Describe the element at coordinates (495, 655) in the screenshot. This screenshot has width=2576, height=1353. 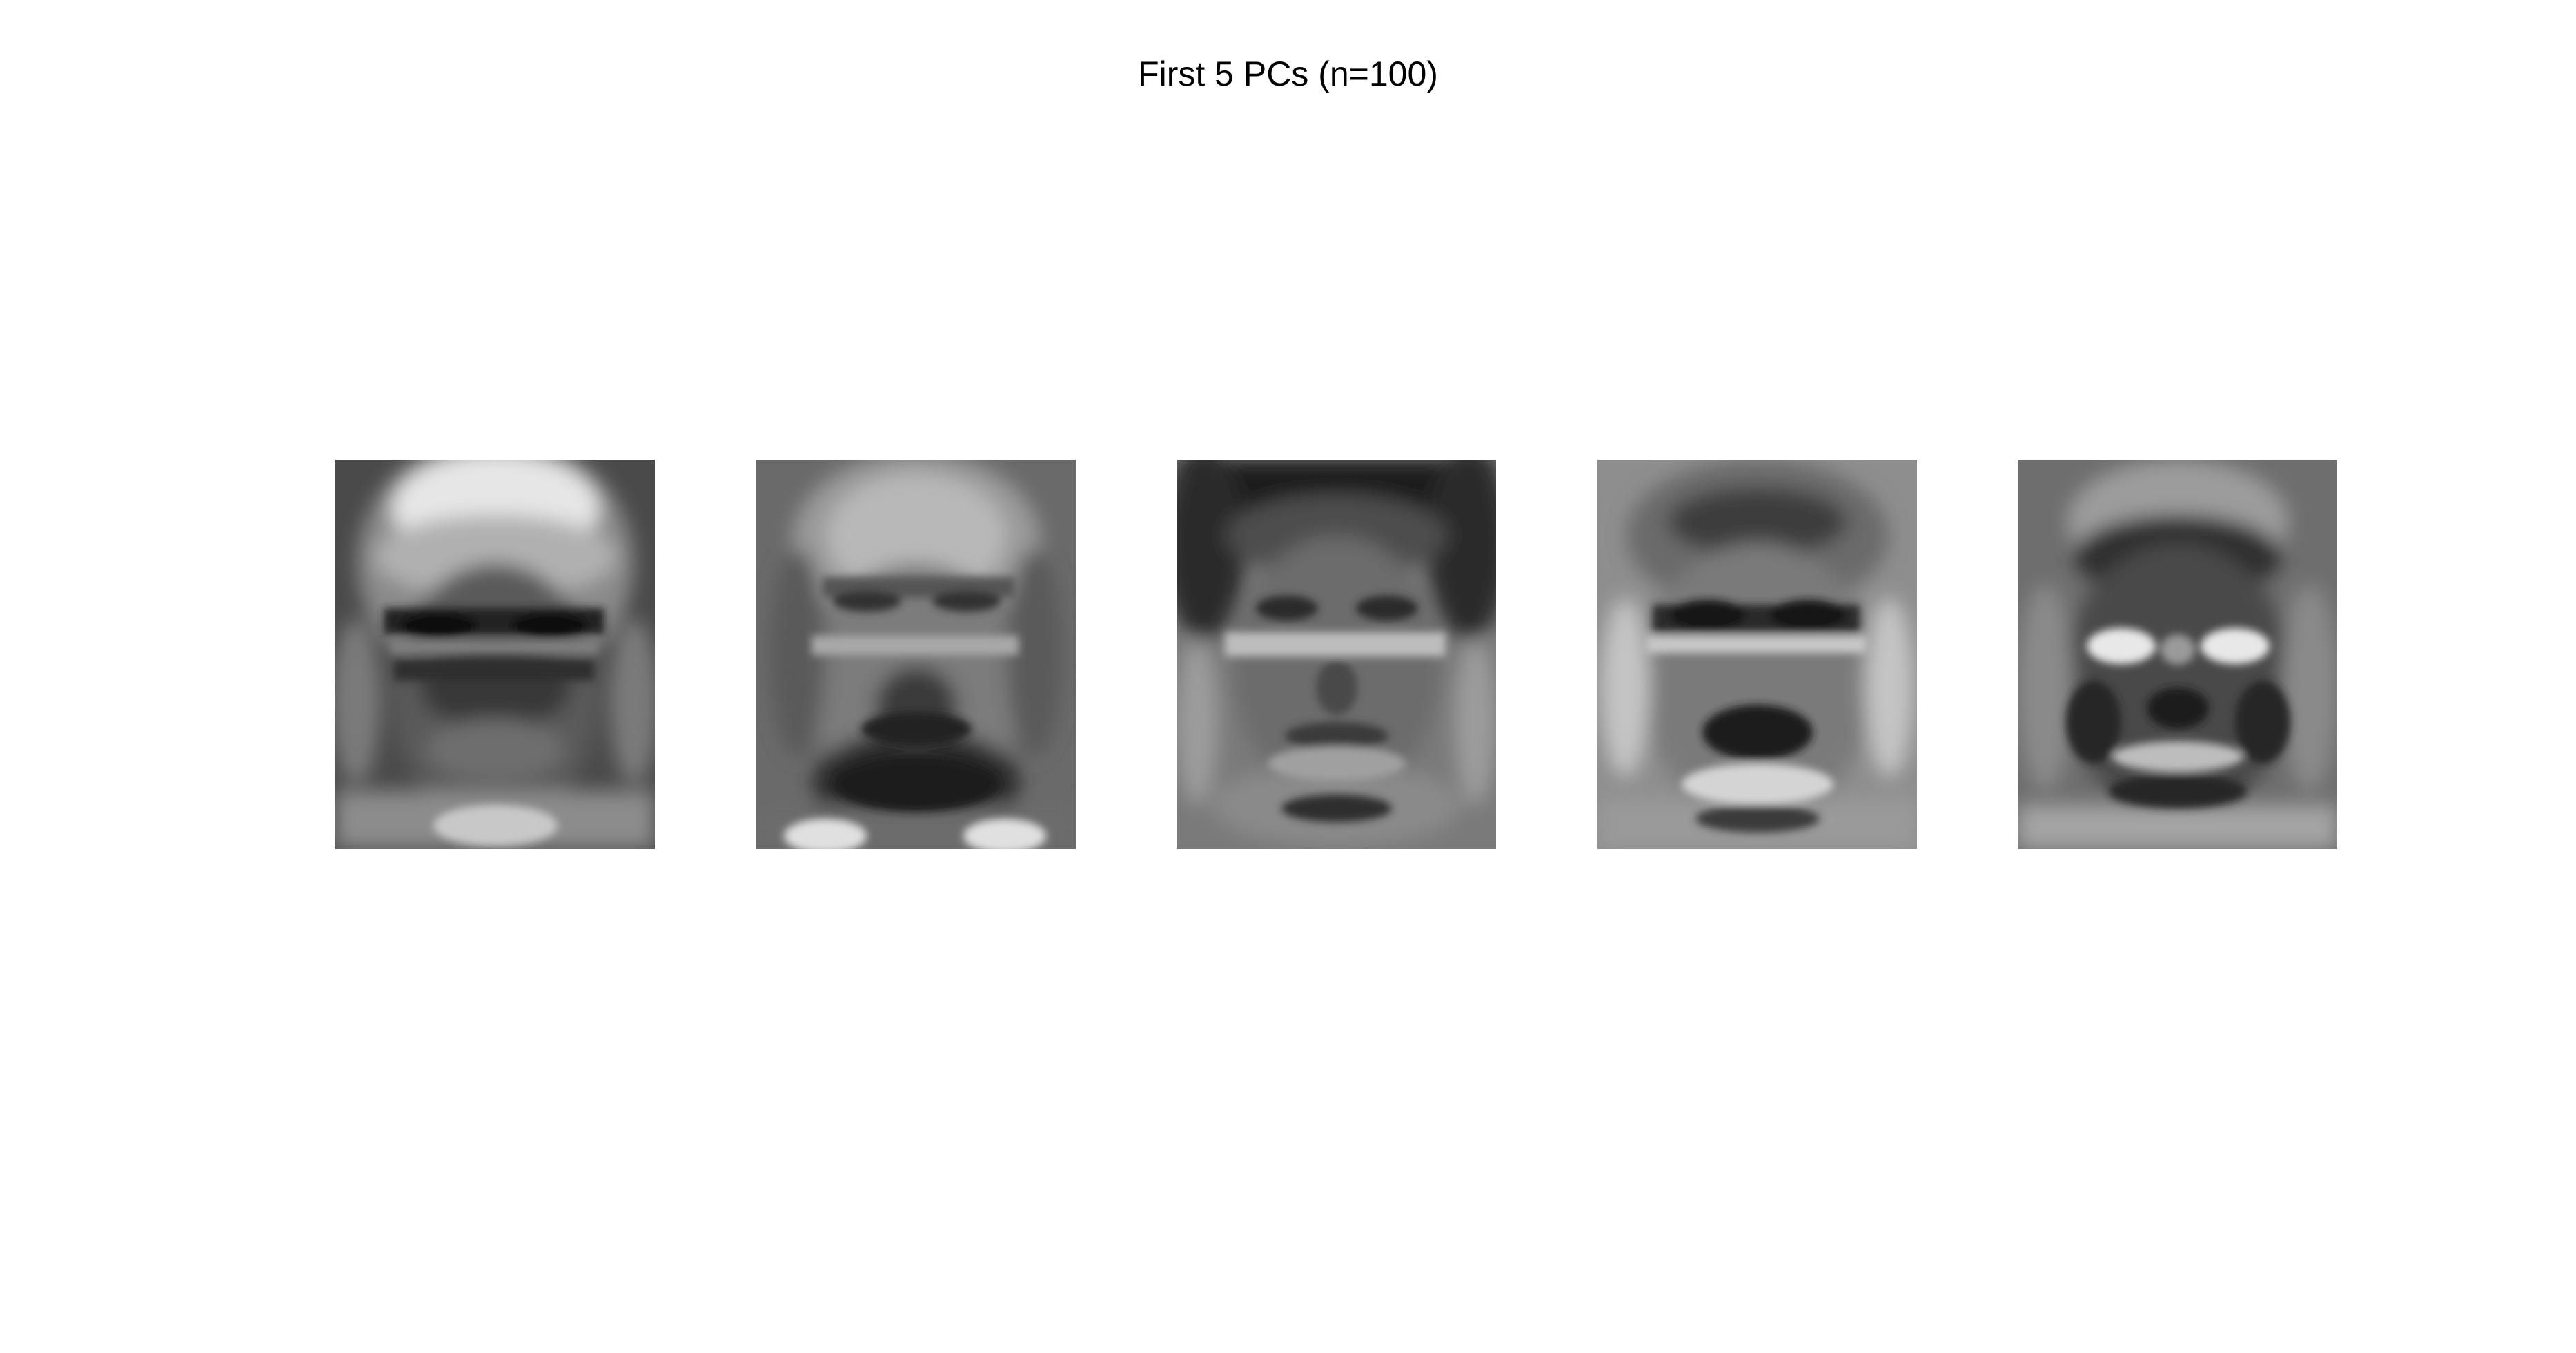
I see `principal-component-1-image` at that location.